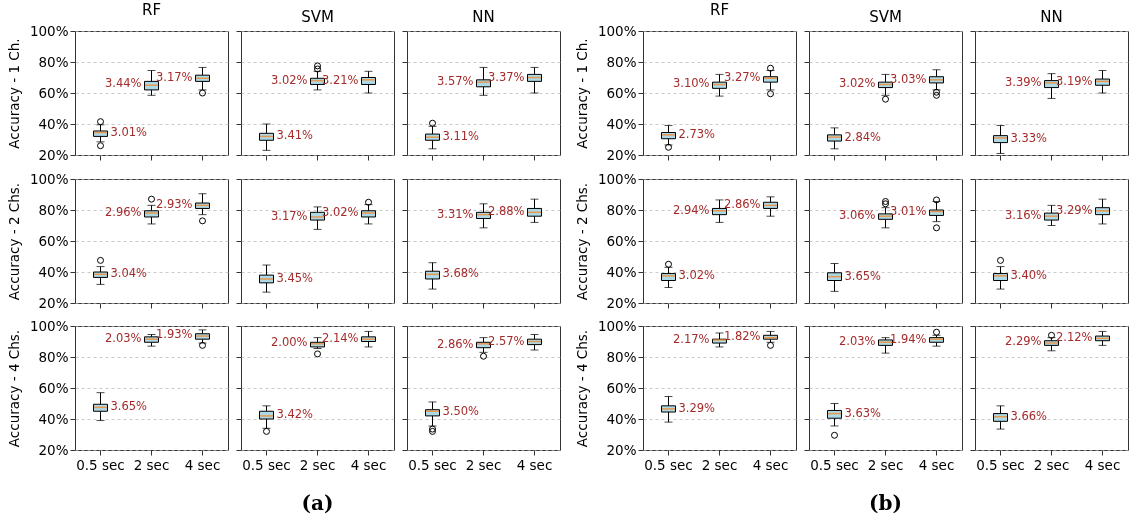 Image resolution: width=1134 pixels, height=518 pixels. What do you see at coordinates (123, 212) in the screenshot?
I see `annotation: 2.96%` at bounding box center [123, 212].